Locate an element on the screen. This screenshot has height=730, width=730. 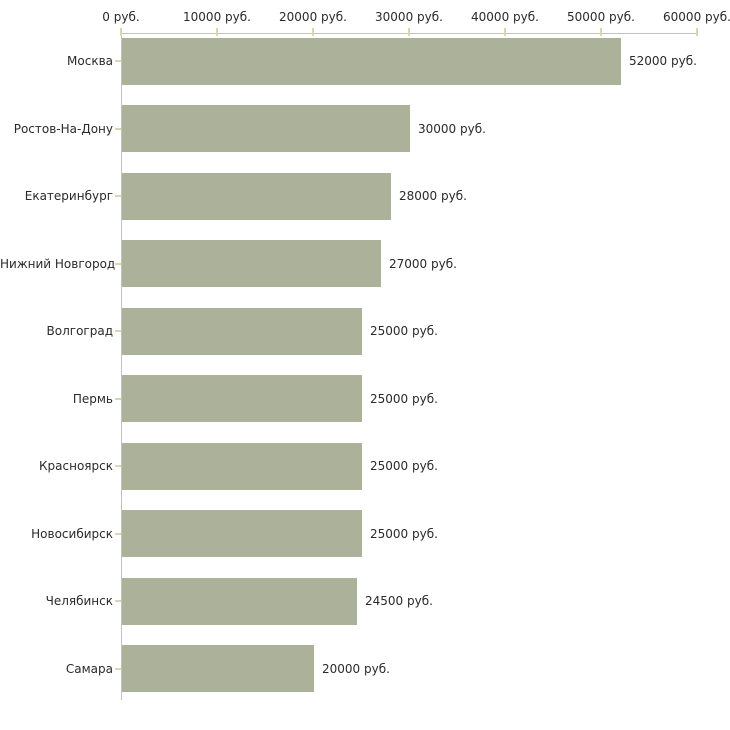
y-axis-line is located at coordinates (121, 366).